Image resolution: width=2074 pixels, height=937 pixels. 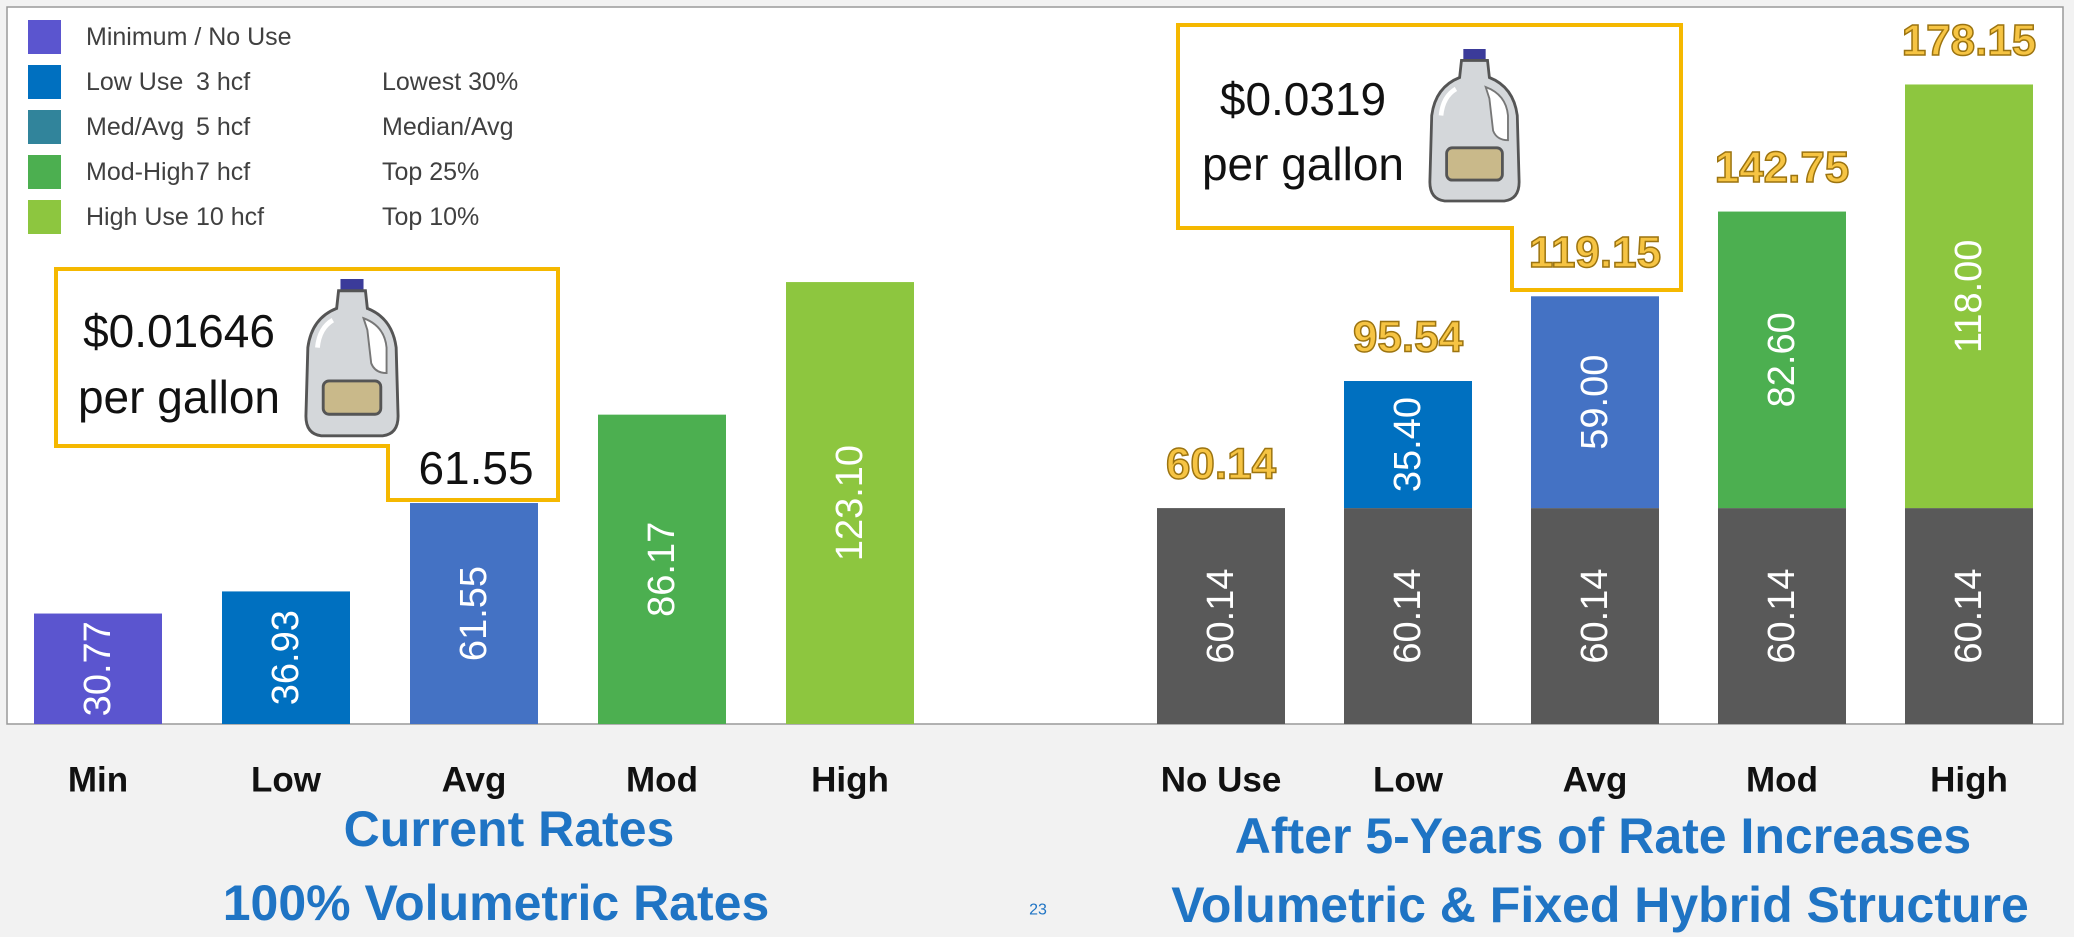 I want to click on value-label: 123.10, so click(x=850, y=503).